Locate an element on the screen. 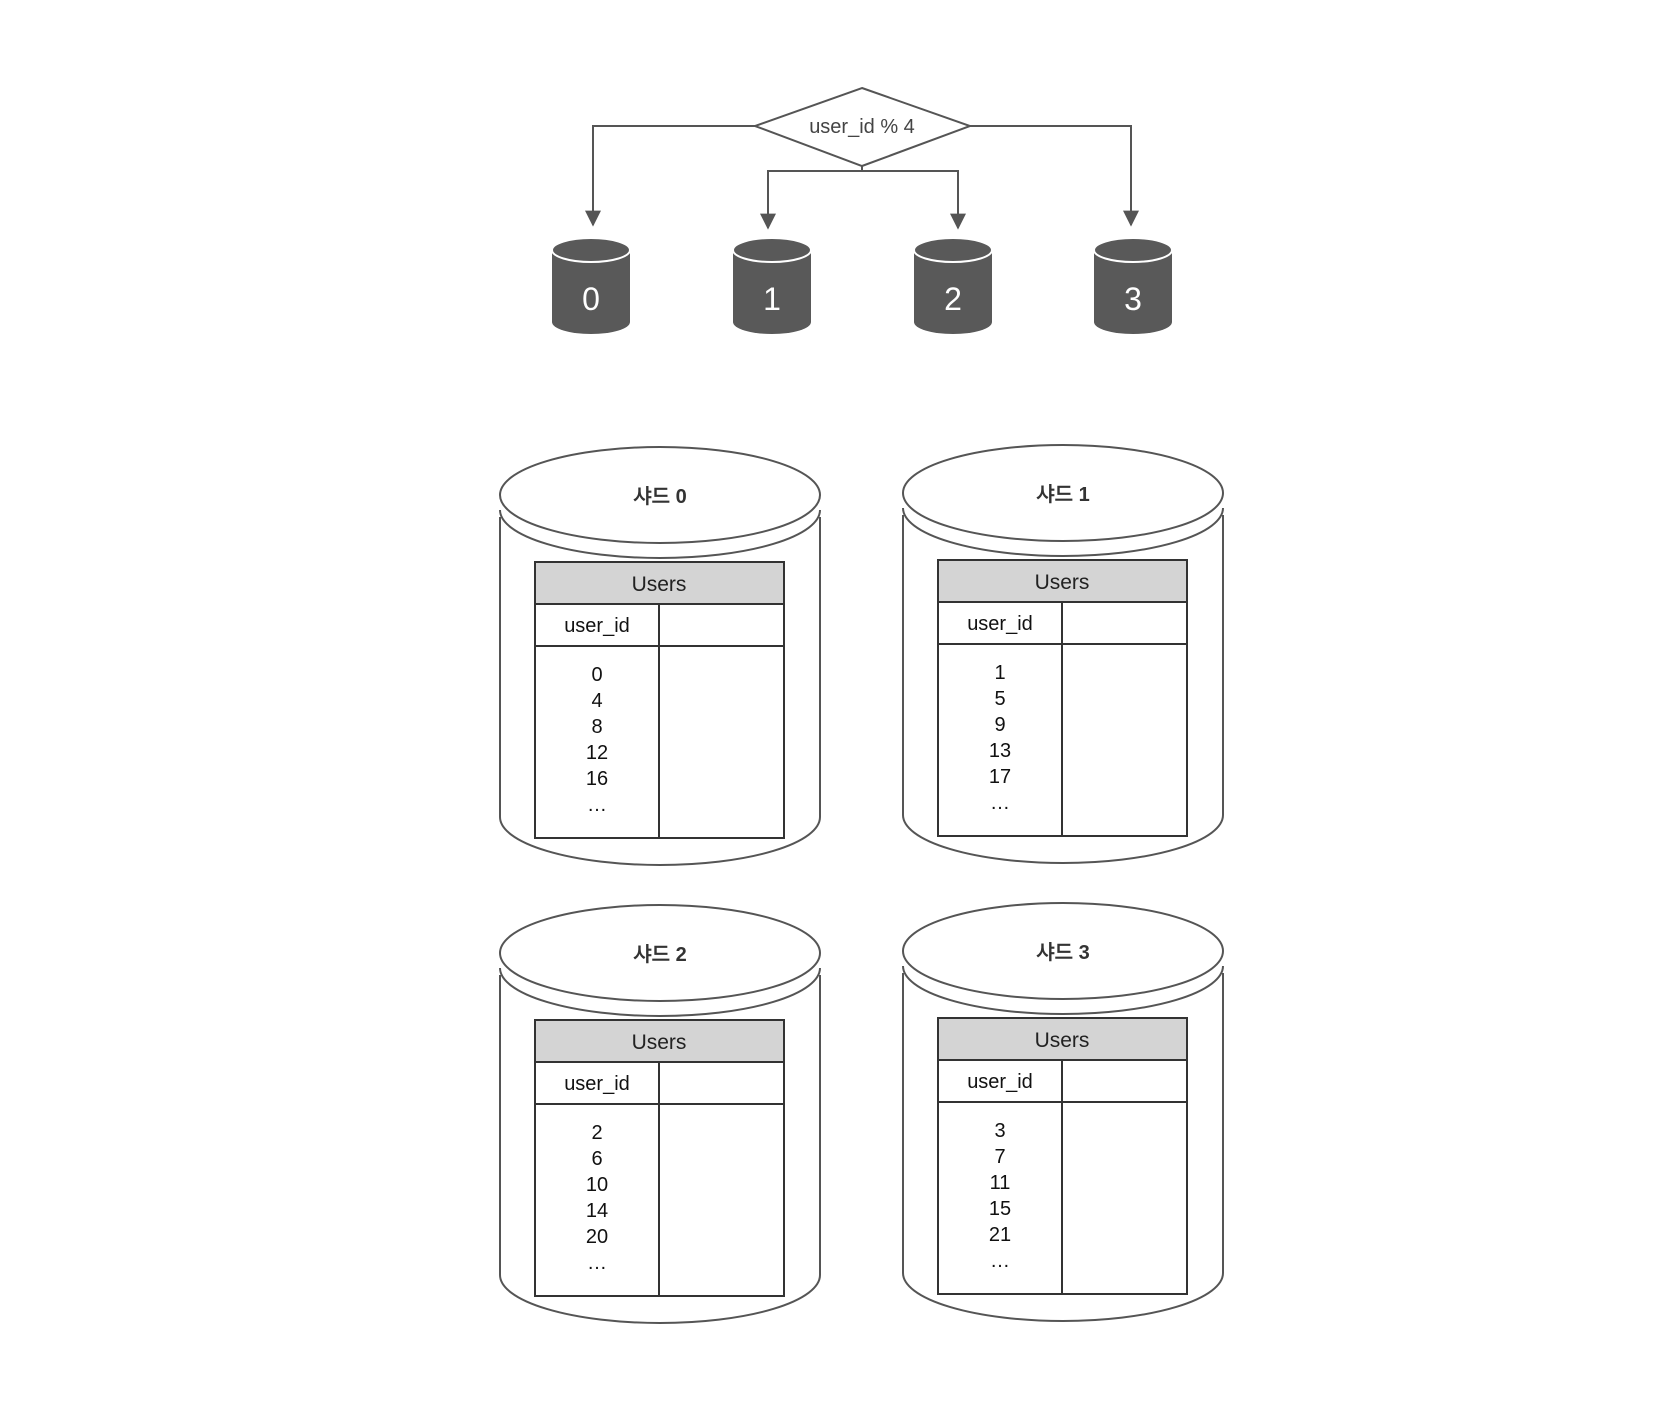 This screenshot has height=1406, width=1660. user-id-value: 16 is located at coordinates (597, 779).